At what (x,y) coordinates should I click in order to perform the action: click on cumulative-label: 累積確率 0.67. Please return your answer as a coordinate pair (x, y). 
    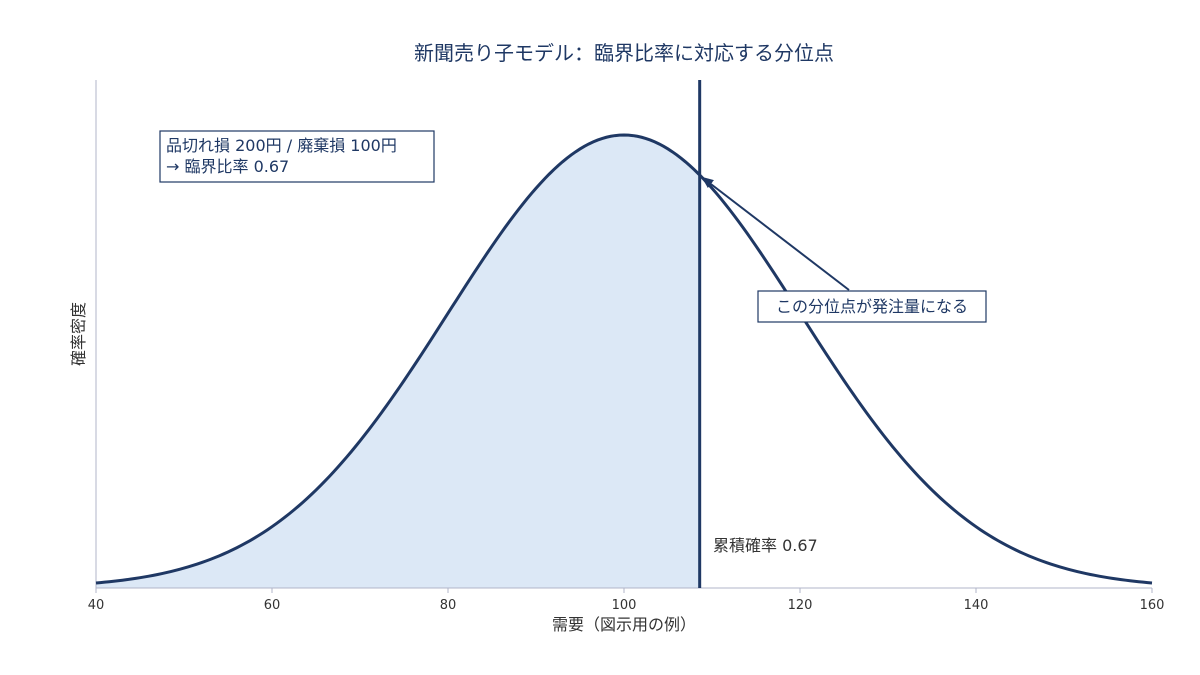
    Looking at the image, I should click on (765, 545).